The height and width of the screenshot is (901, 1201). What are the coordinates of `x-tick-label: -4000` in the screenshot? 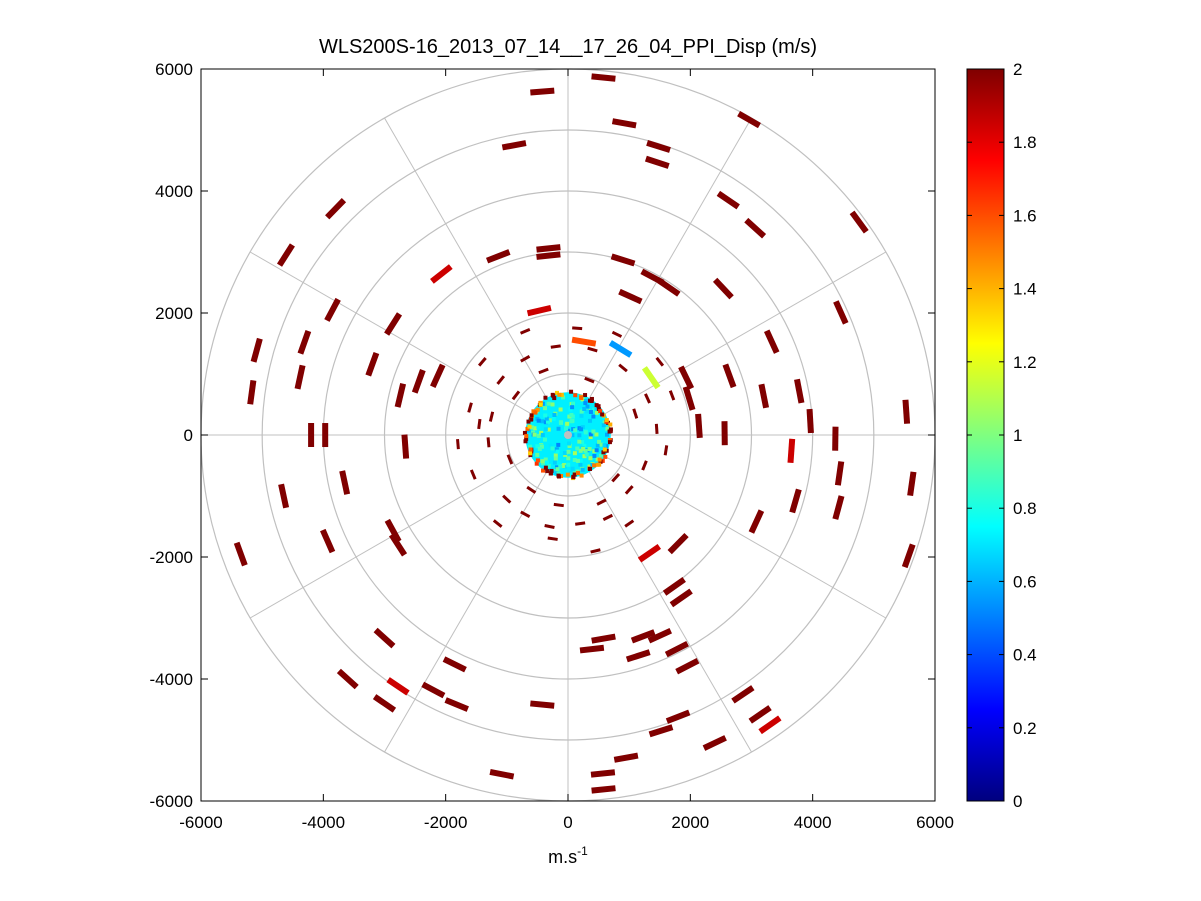 It's located at (323, 822).